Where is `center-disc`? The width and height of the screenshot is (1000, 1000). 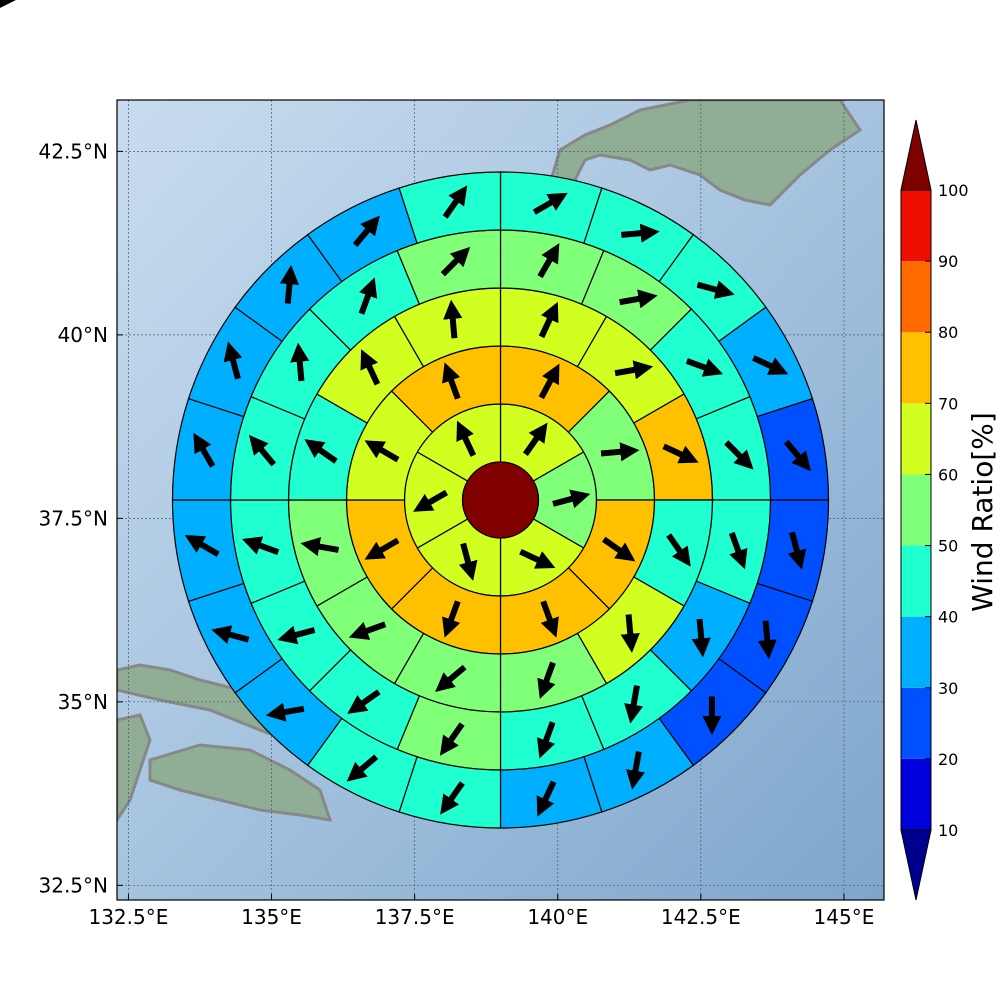
center-disc is located at coordinates (500, 500).